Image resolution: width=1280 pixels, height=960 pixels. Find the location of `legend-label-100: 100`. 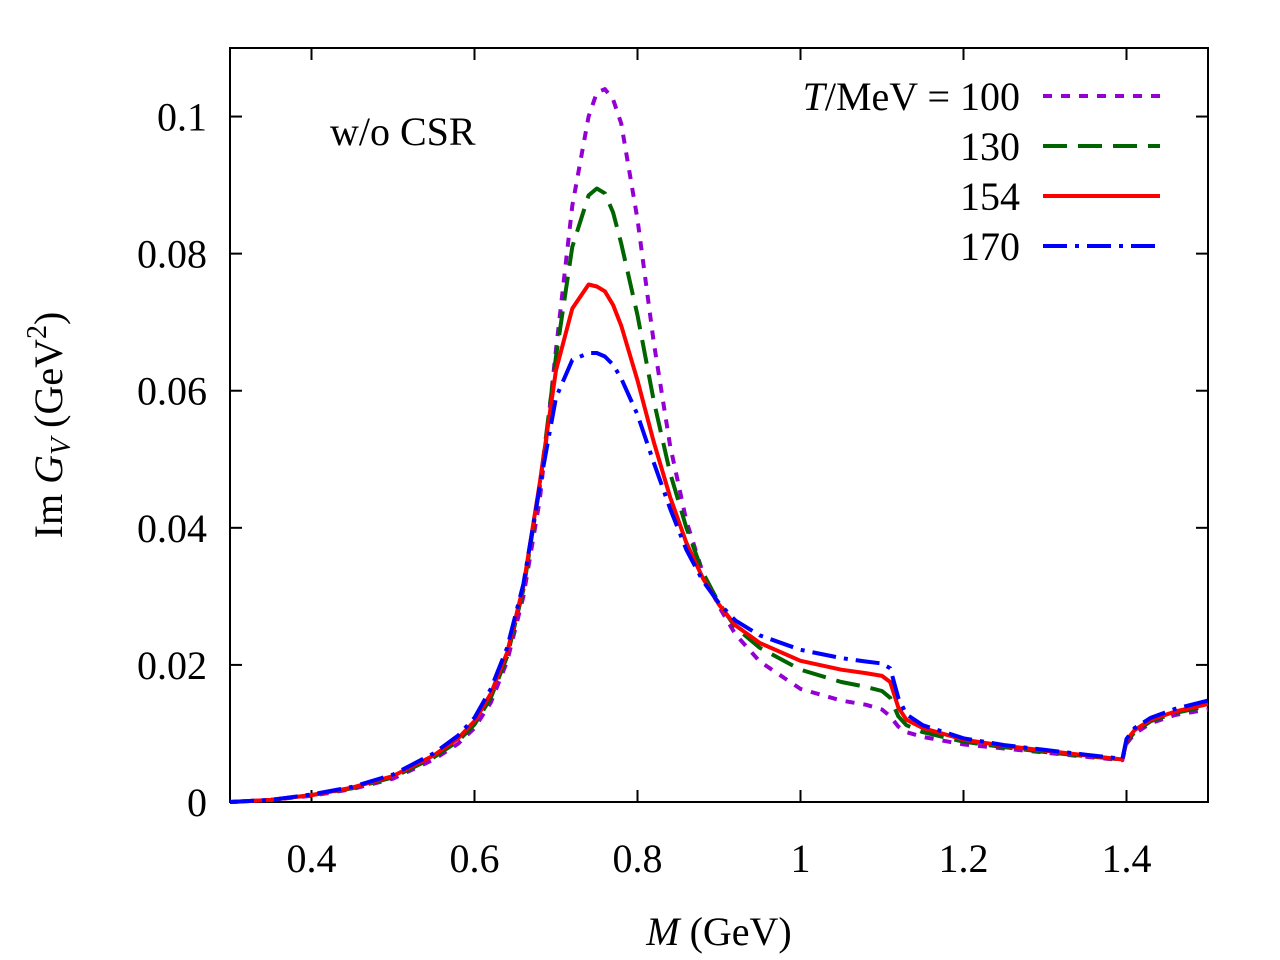

legend-label-100: 100 is located at coordinates (990, 96).